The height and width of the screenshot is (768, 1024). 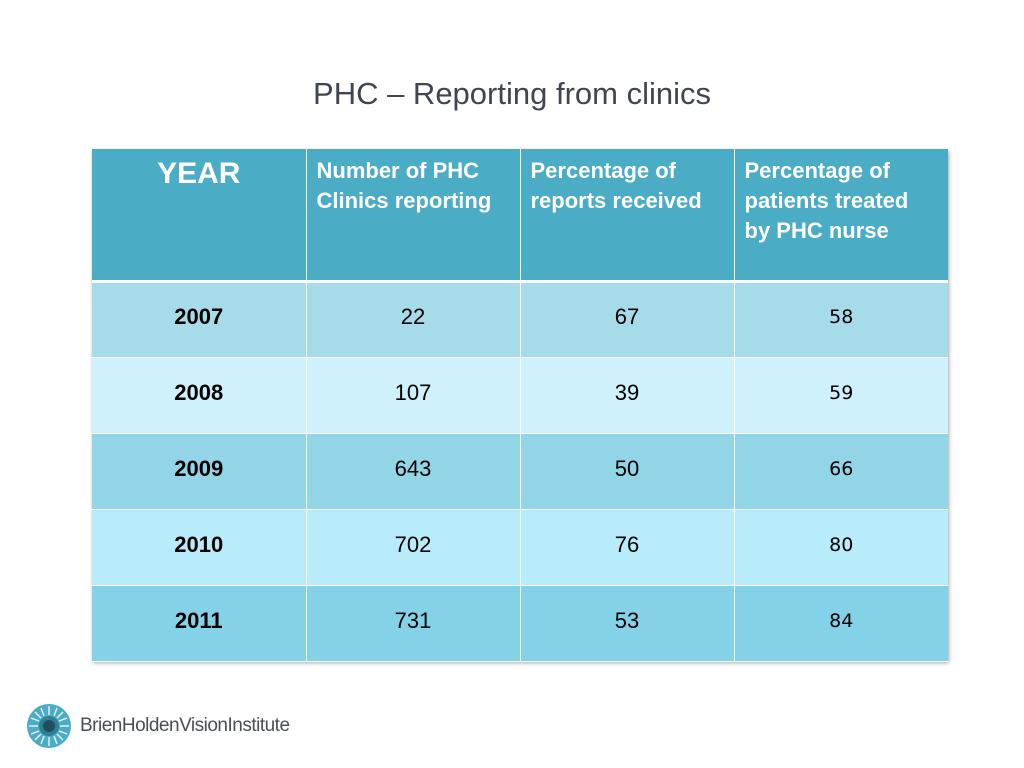 I want to click on table-row: 2010 702 76 80, so click(x=520, y=547).